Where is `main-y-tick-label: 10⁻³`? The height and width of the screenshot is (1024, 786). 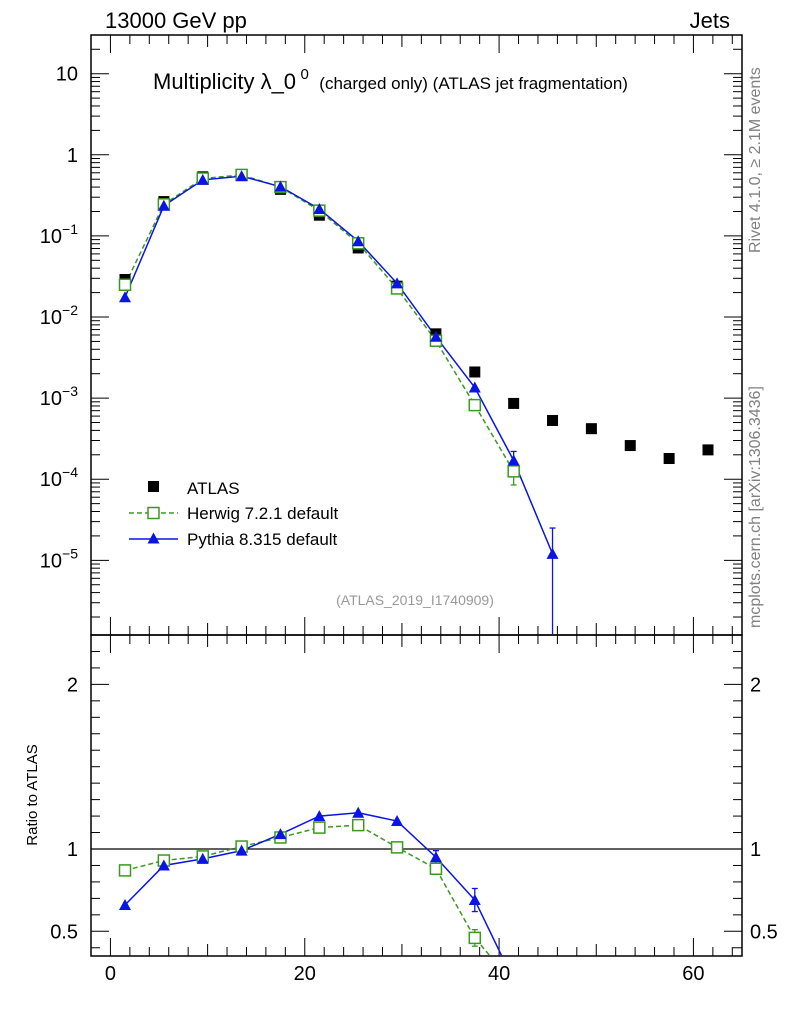
main-y-tick-label: 10⁻³ is located at coordinates (59, 396).